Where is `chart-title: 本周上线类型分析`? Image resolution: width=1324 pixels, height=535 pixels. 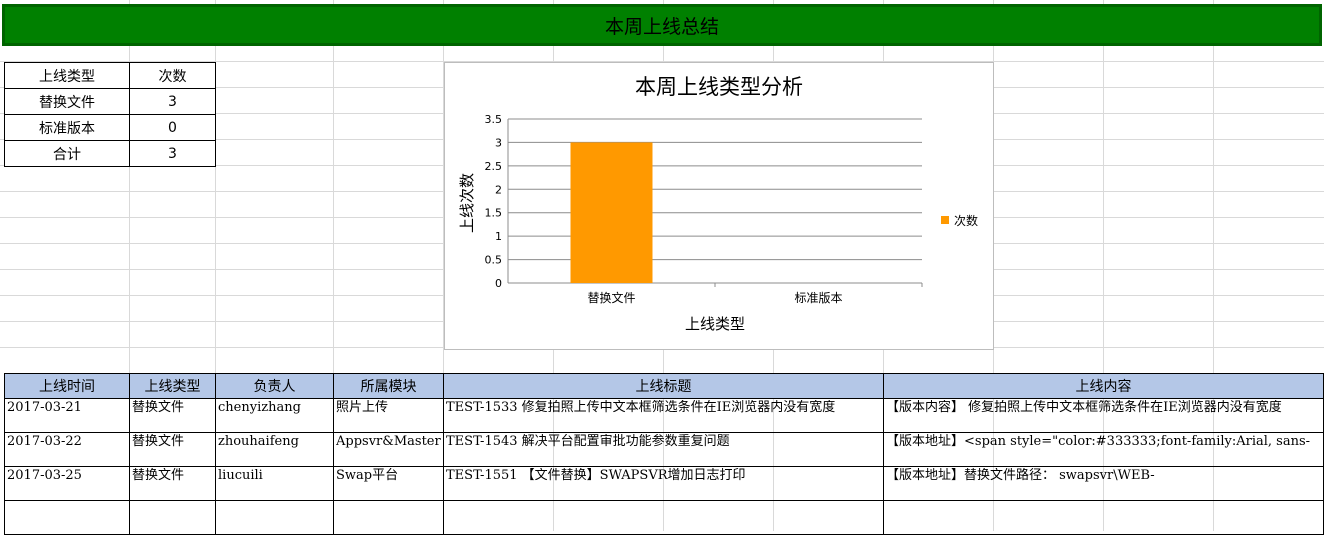
chart-title: 本周上线类型分析 is located at coordinates (719, 87).